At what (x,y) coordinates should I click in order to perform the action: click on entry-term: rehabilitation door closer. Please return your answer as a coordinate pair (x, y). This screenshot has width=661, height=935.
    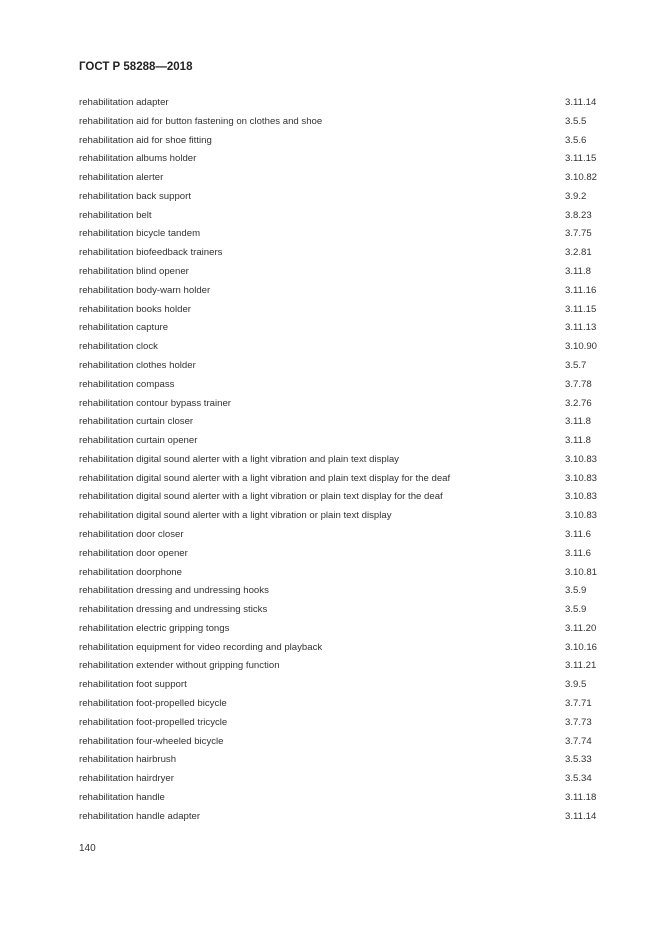
    Looking at the image, I should click on (131, 534).